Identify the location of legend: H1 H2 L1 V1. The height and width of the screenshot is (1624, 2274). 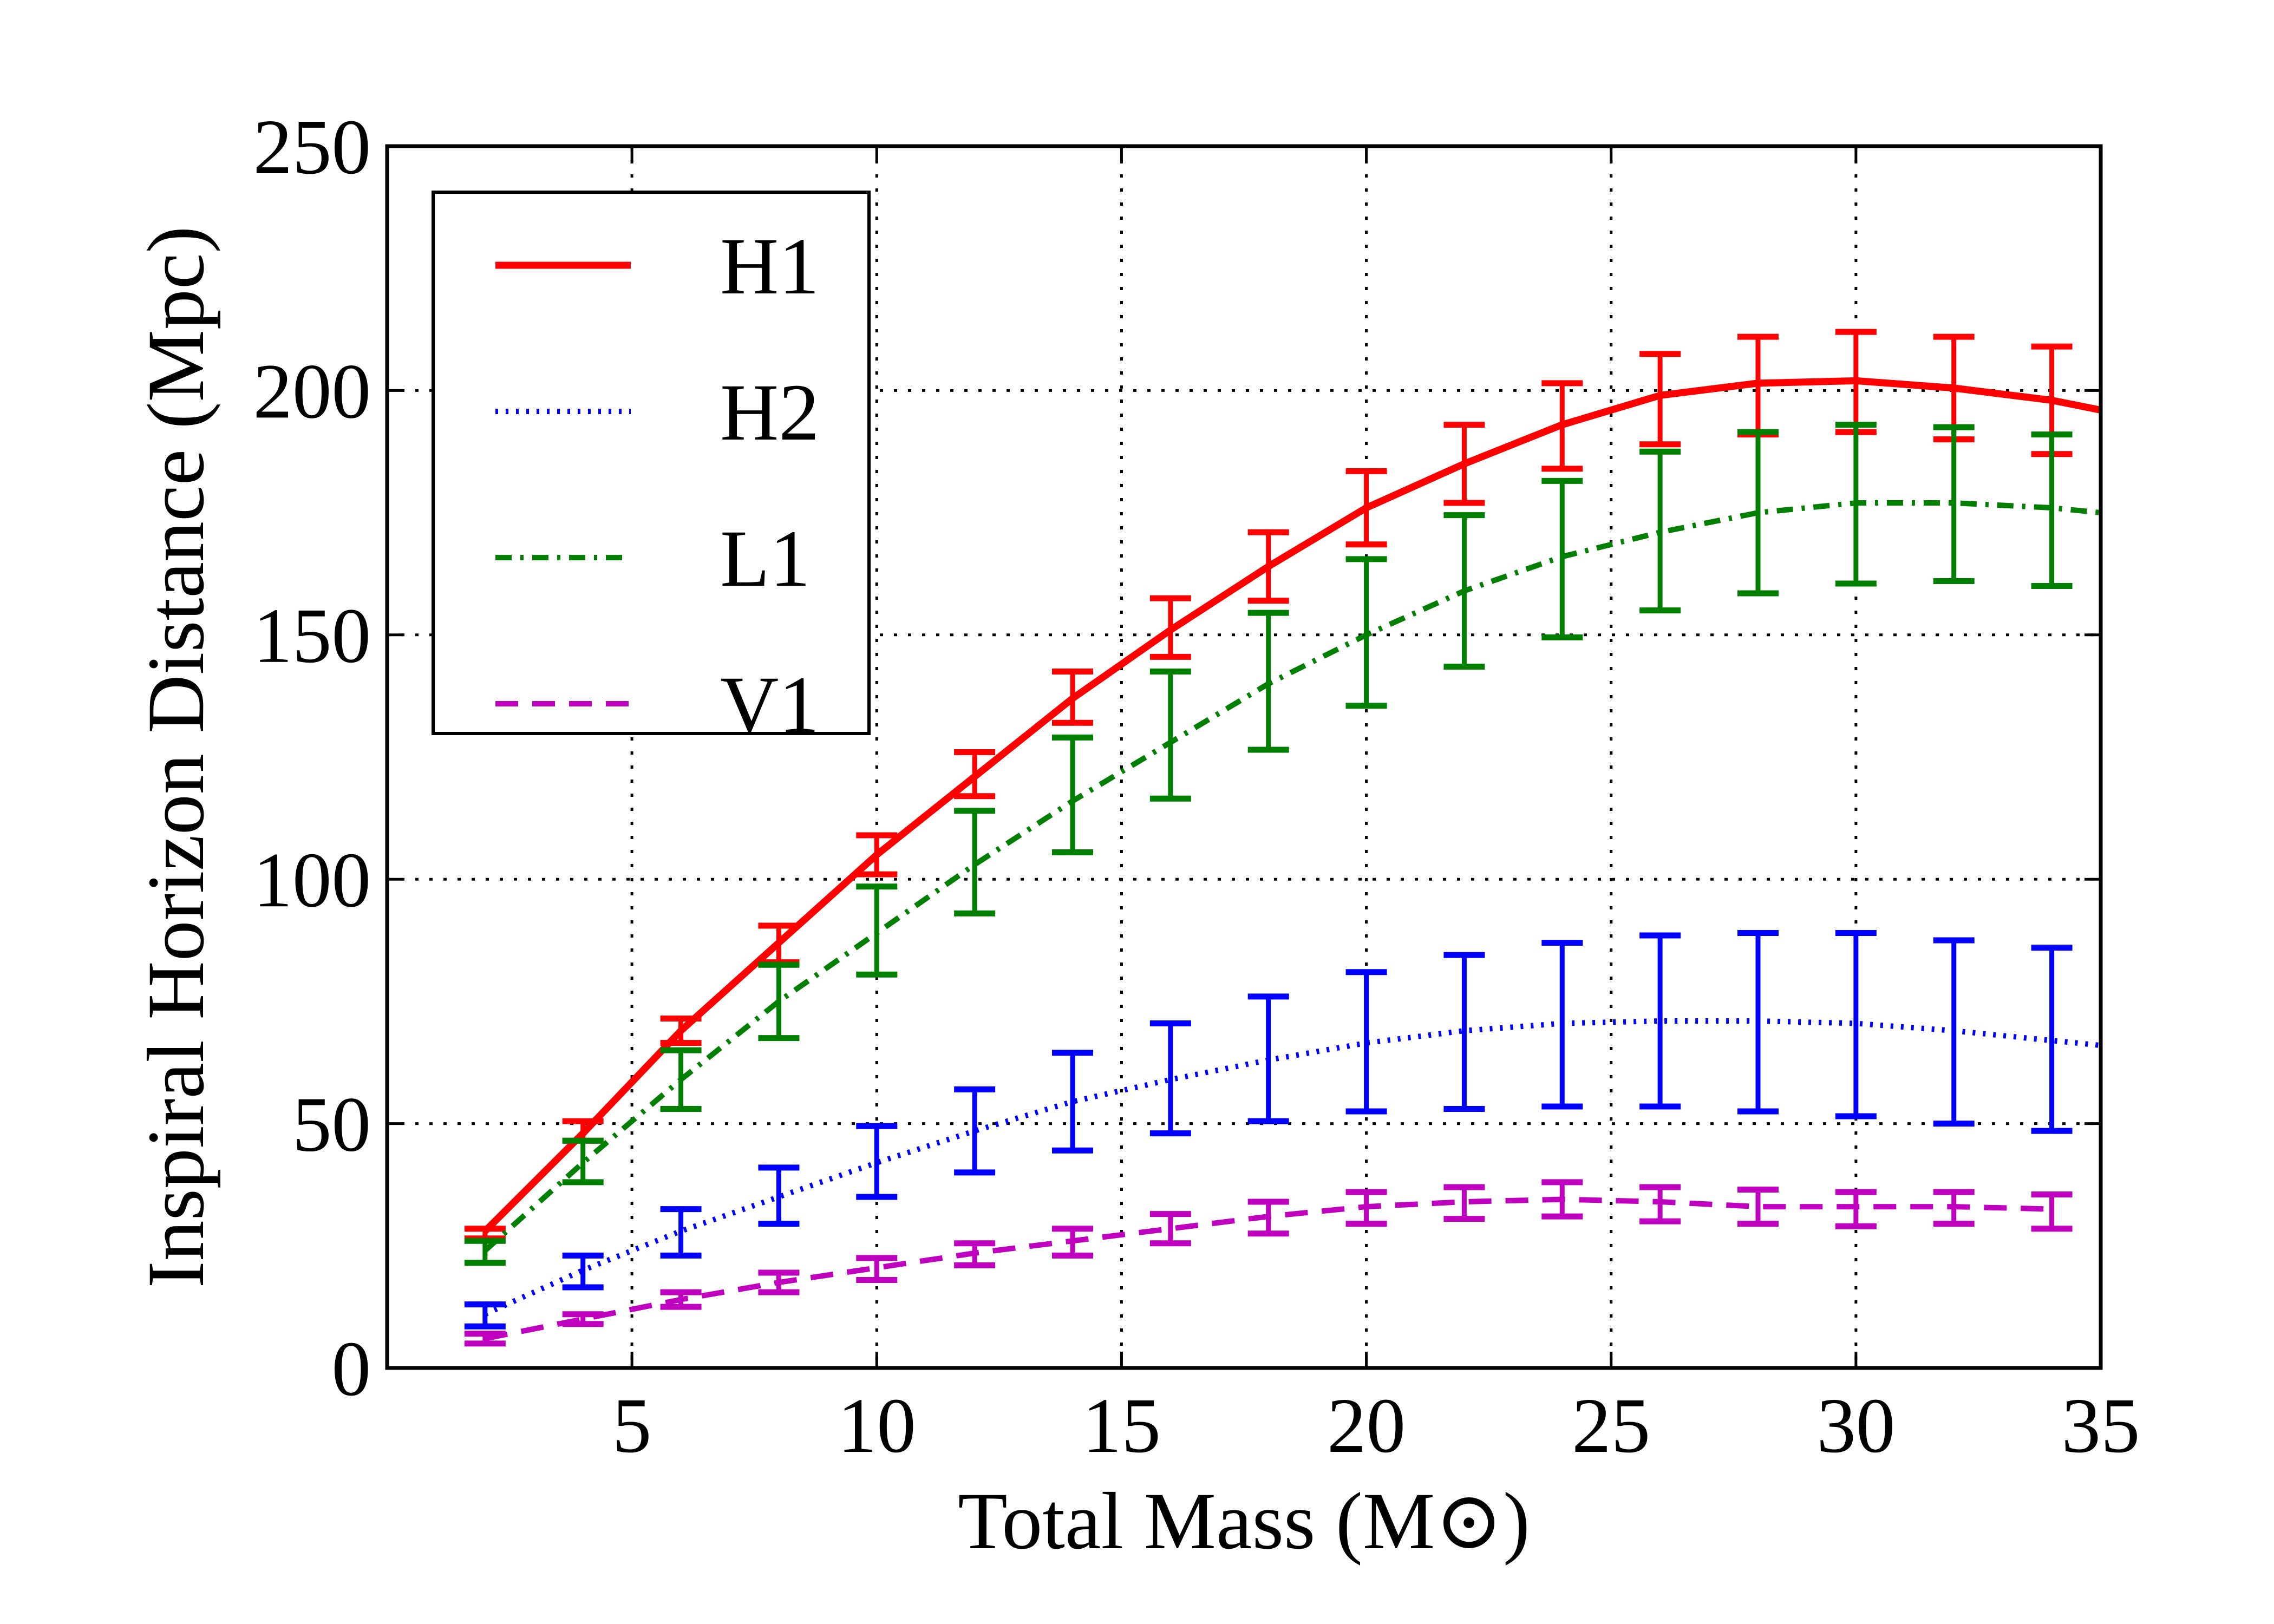
(652, 470).